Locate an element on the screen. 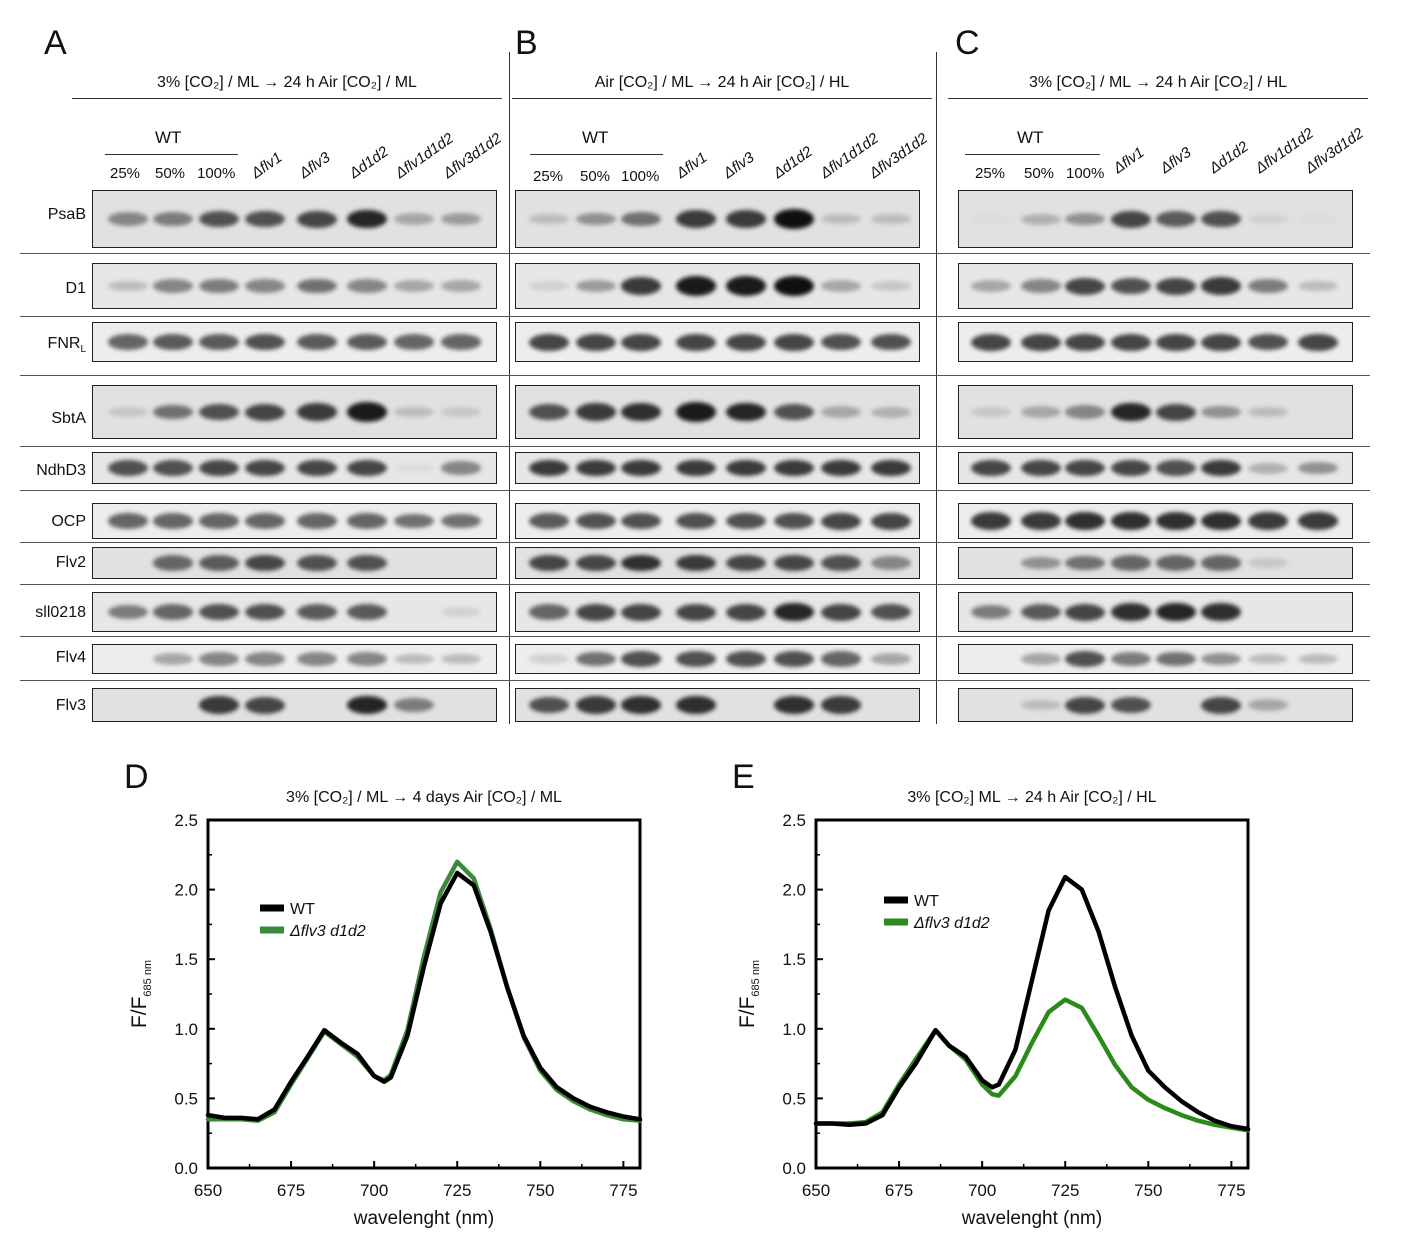  series-line-wt-top is located at coordinates (424, 996).